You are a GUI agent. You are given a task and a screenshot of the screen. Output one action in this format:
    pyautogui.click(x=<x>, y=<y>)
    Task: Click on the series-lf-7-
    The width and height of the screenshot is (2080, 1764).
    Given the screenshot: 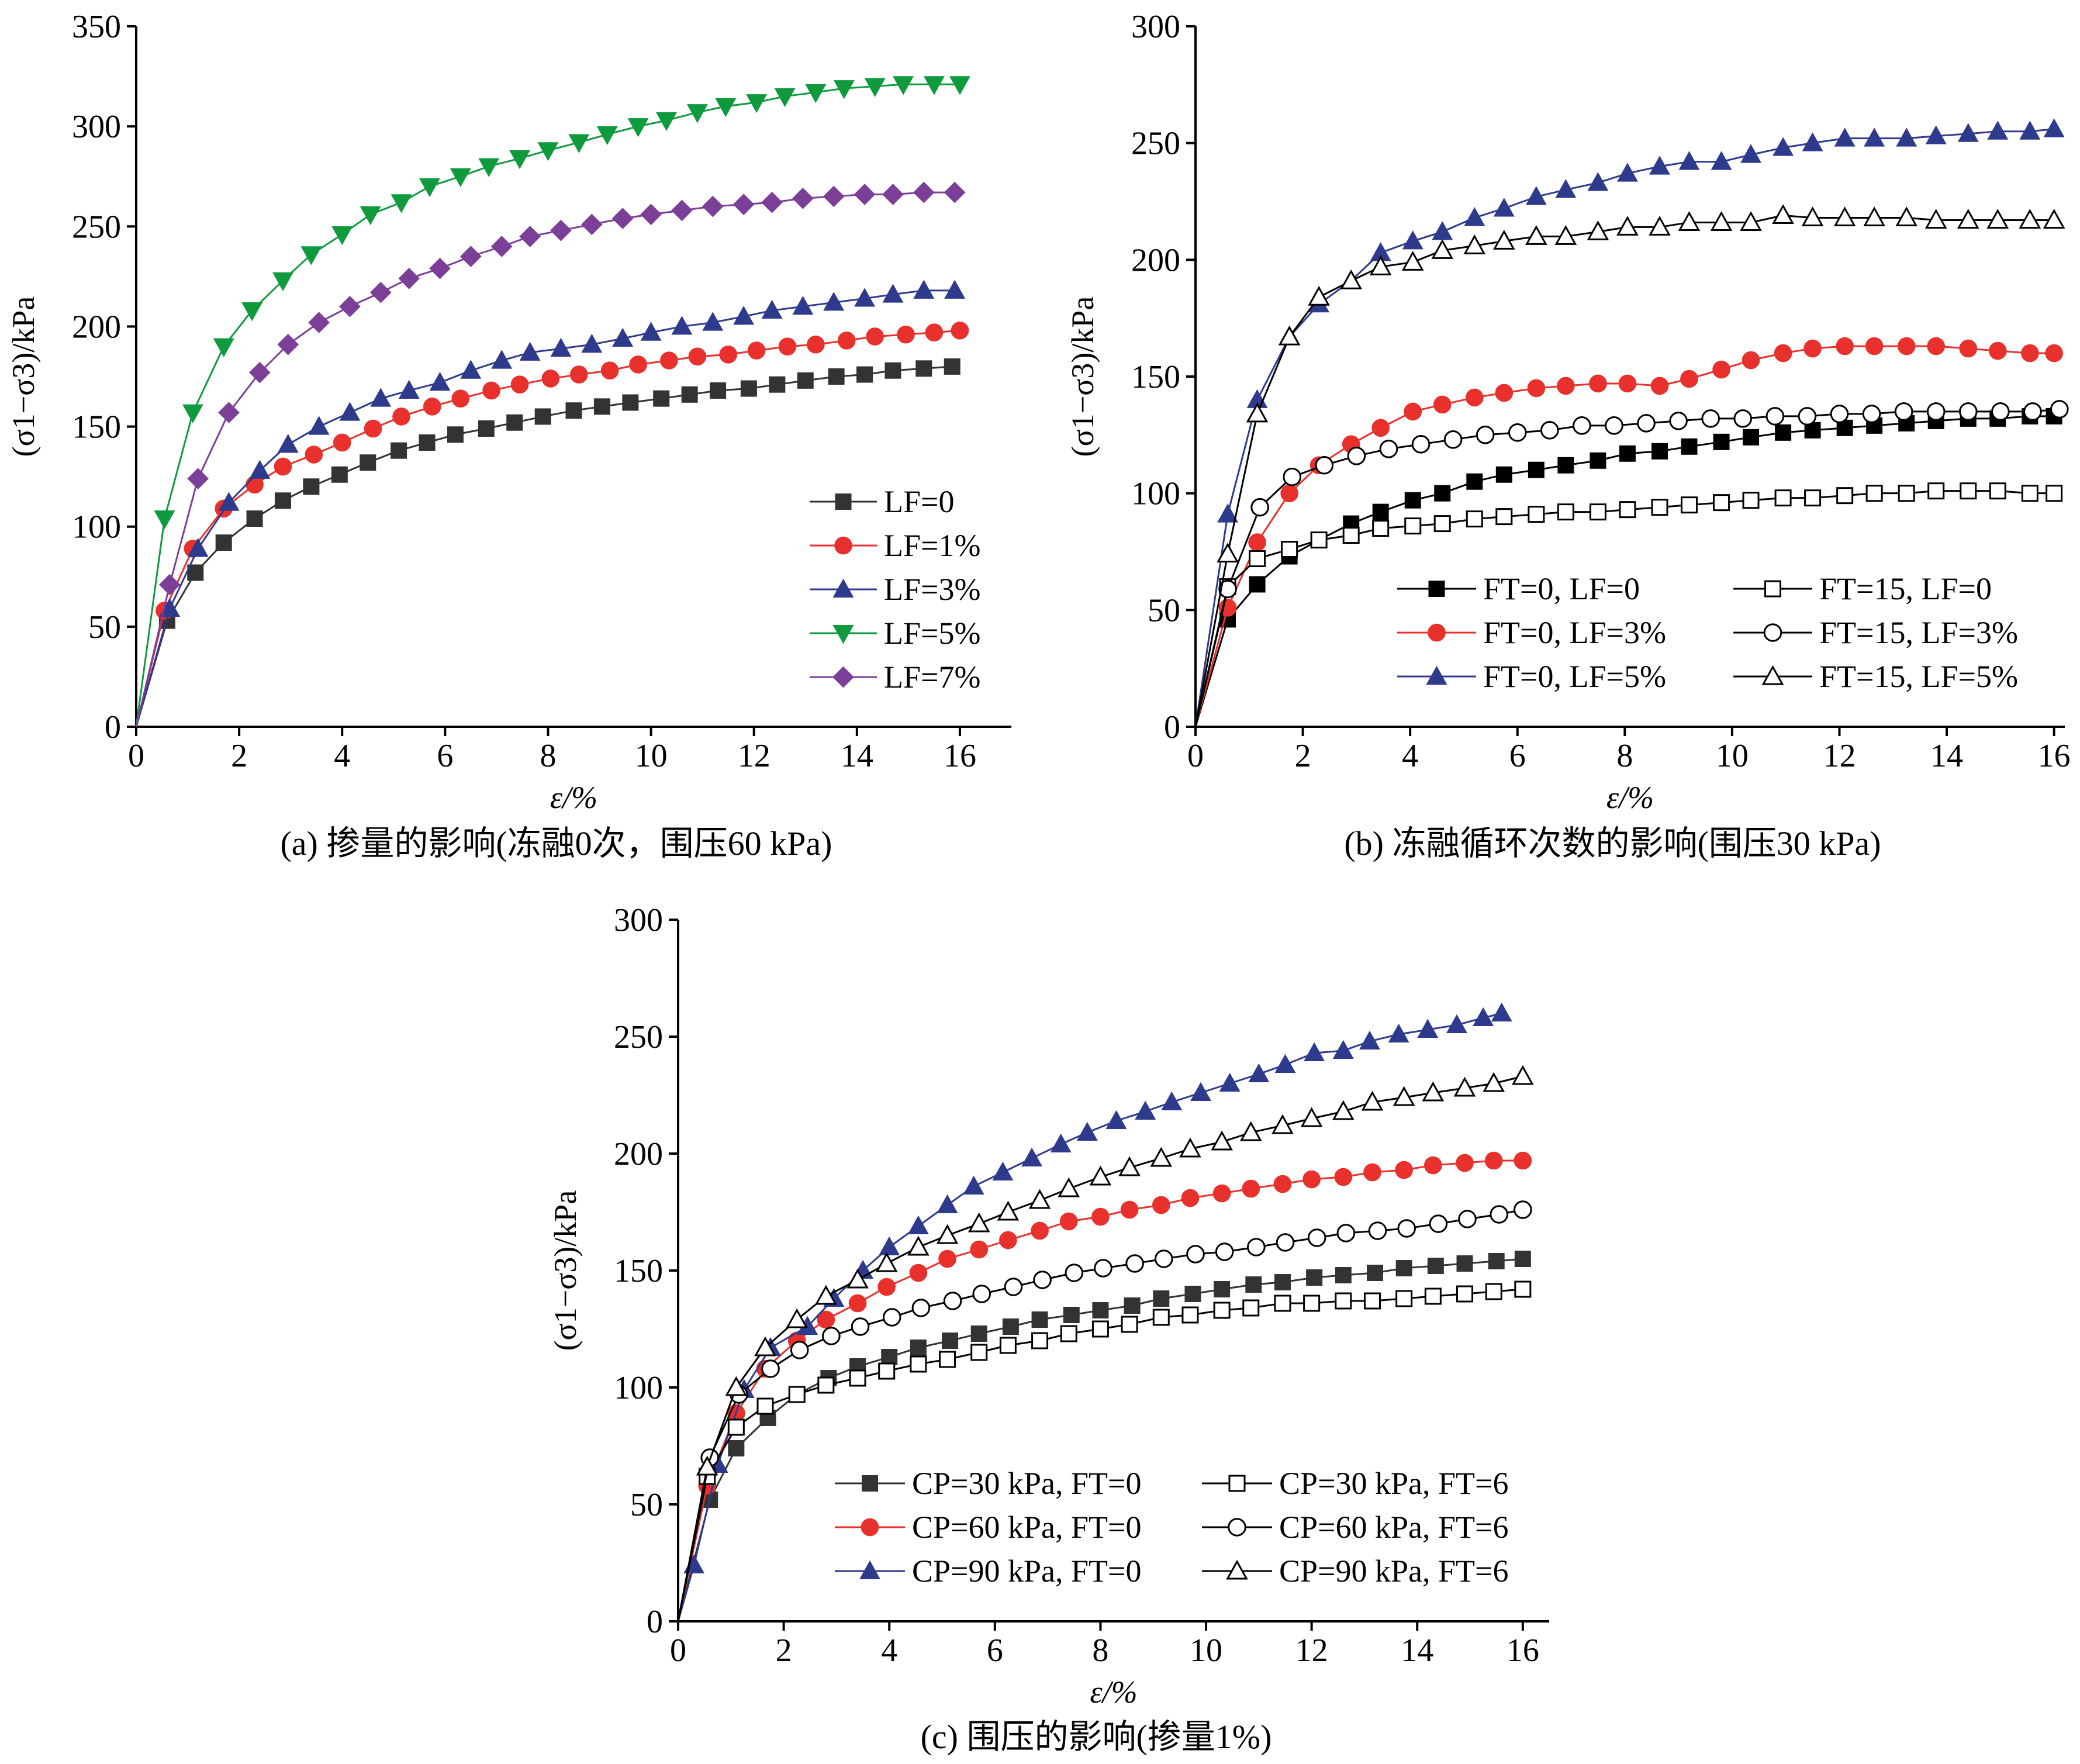 What is the action you would take?
    pyautogui.click(x=550, y=454)
    